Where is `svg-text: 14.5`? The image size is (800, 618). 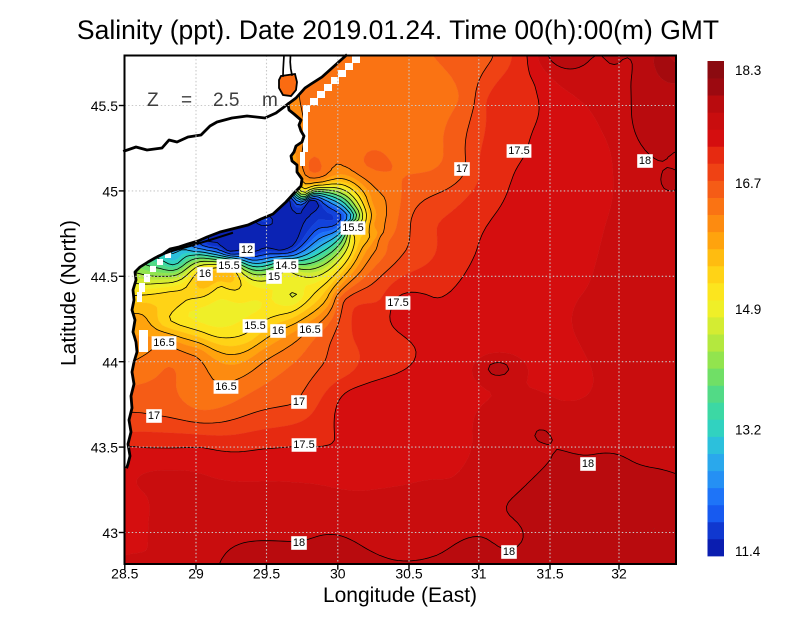 svg-text: 14.5 is located at coordinates (285, 266).